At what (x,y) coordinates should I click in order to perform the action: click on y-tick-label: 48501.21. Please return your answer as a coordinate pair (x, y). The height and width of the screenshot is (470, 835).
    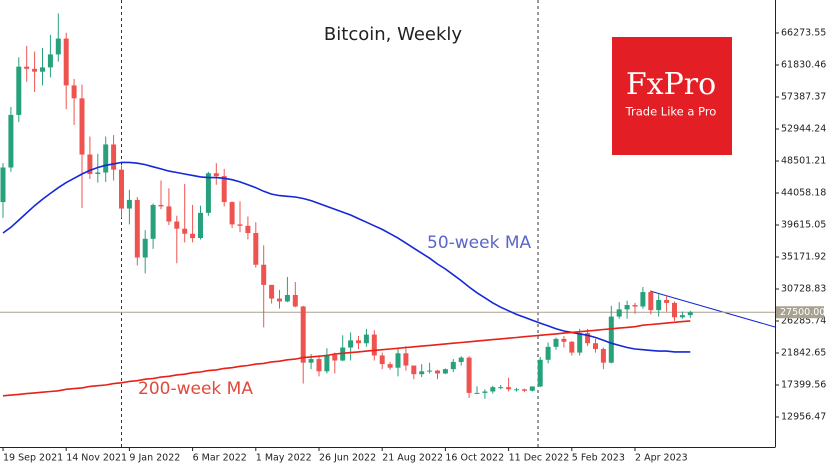
    Looking at the image, I should click on (803, 160).